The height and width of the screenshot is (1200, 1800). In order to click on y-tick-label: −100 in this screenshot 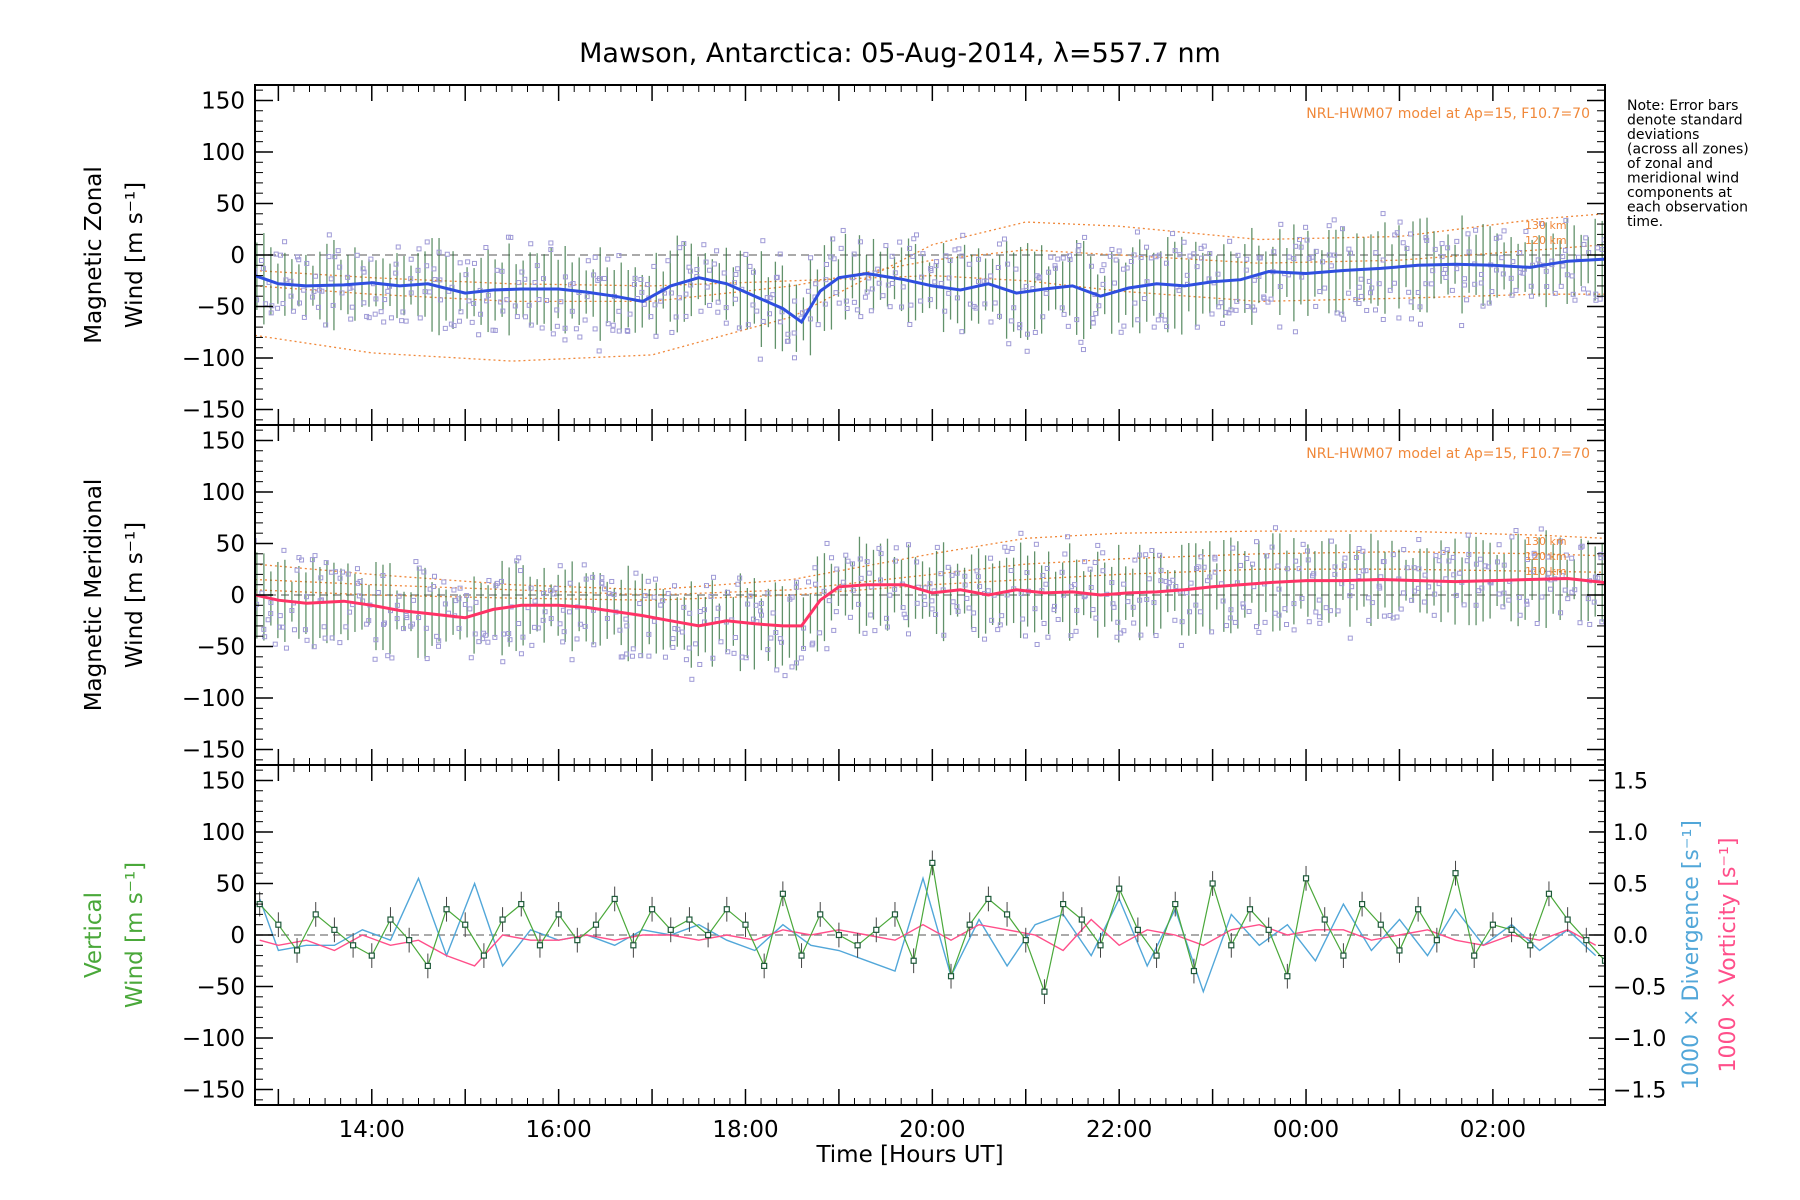, I will do `click(213, 699)`.